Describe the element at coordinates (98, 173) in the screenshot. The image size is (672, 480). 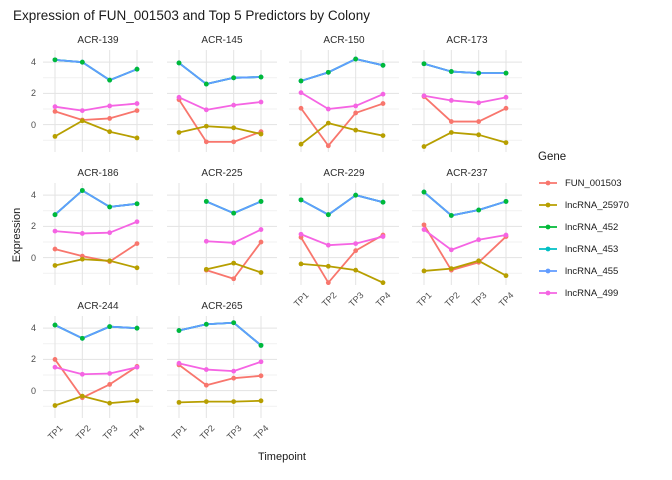
I see `facet-title: ACR-186` at that location.